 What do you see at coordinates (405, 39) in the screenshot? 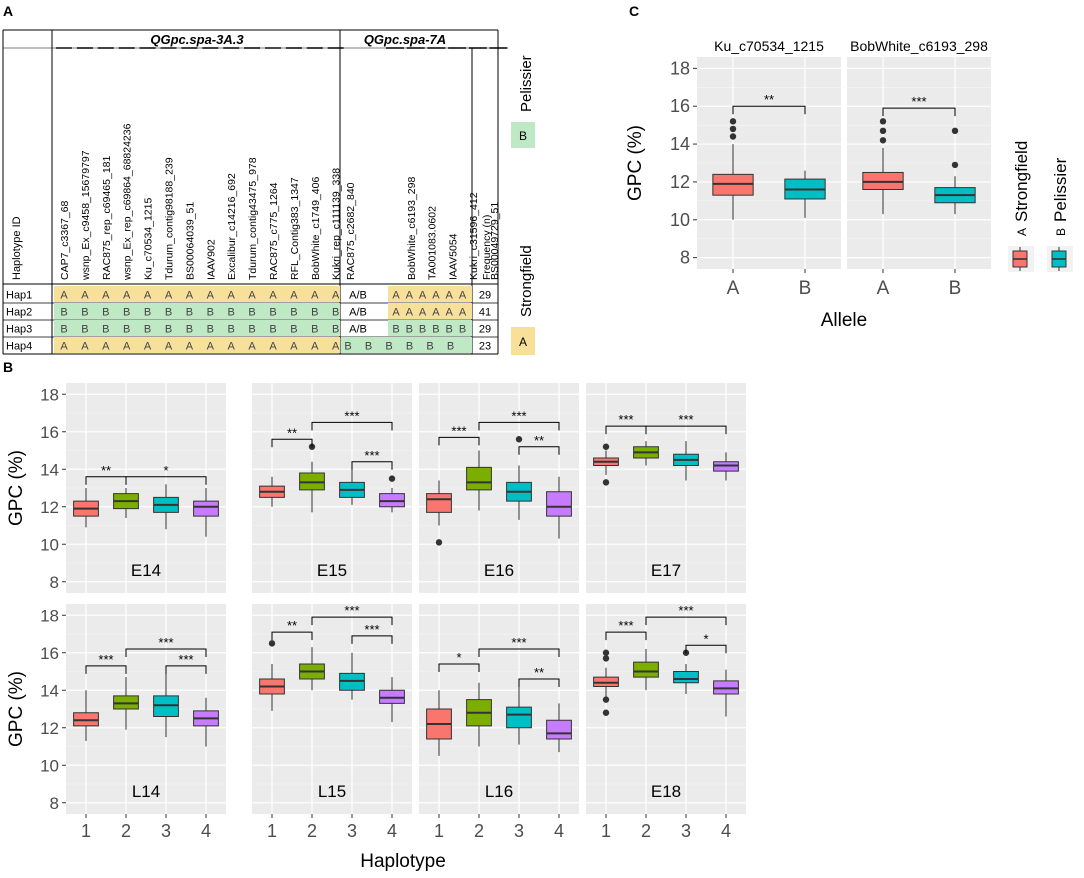
I see `group-2-title: QGpc.spa-7A` at bounding box center [405, 39].